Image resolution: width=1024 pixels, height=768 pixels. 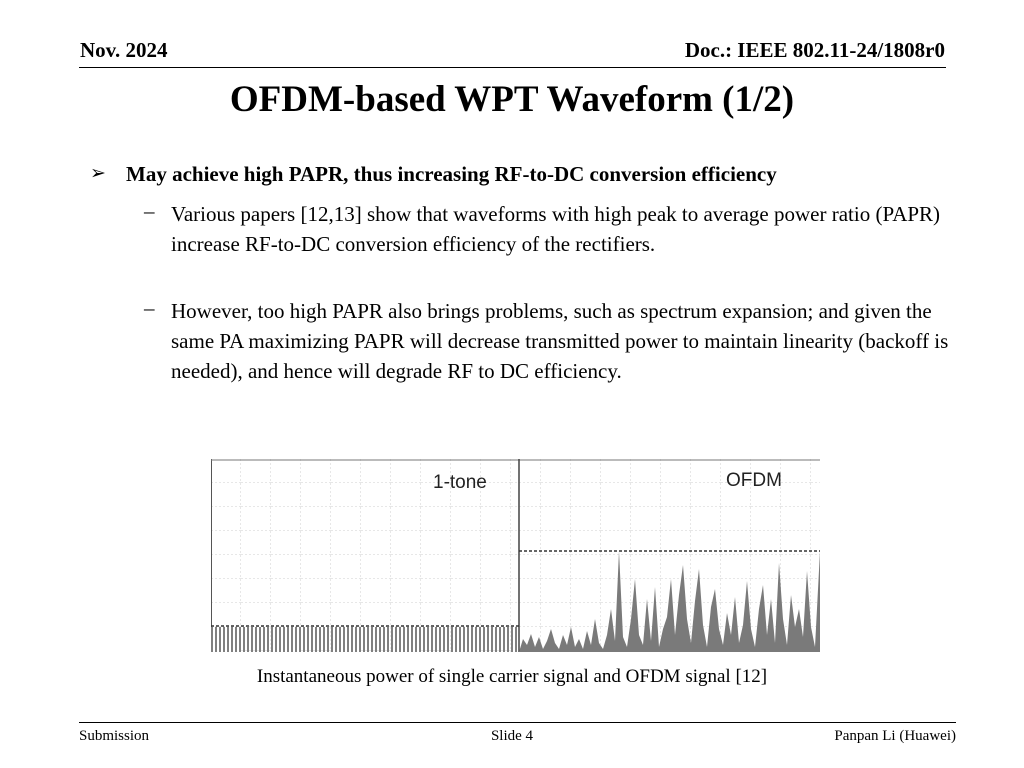 I want to click on slide-title: OFDM-based WPT Waveform (1/2), so click(x=512, y=99).